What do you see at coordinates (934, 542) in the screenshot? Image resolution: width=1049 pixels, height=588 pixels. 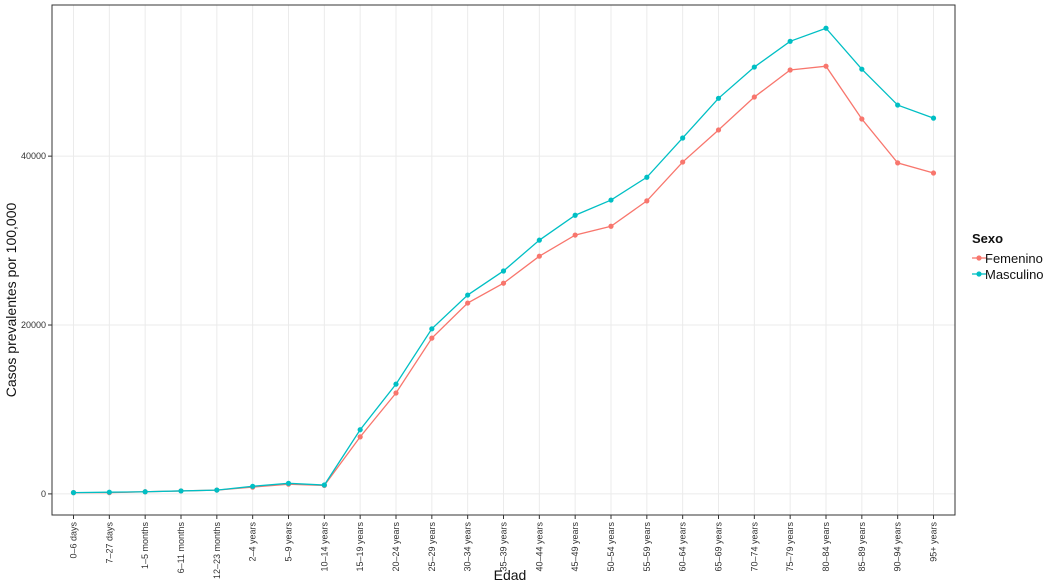 I see `x-tick-label: 95+ years` at bounding box center [934, 542].